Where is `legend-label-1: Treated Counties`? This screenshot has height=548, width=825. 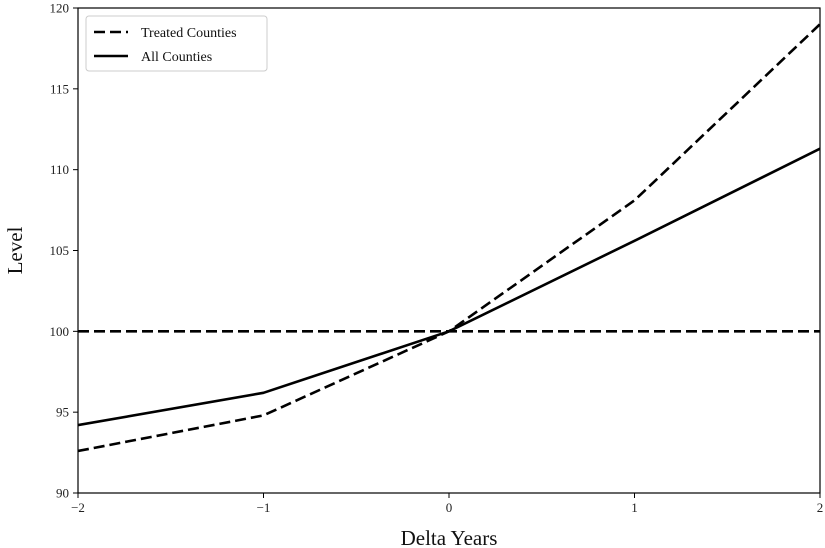
legend-label-1: Treated Counties is located at coordinates (189, 33).